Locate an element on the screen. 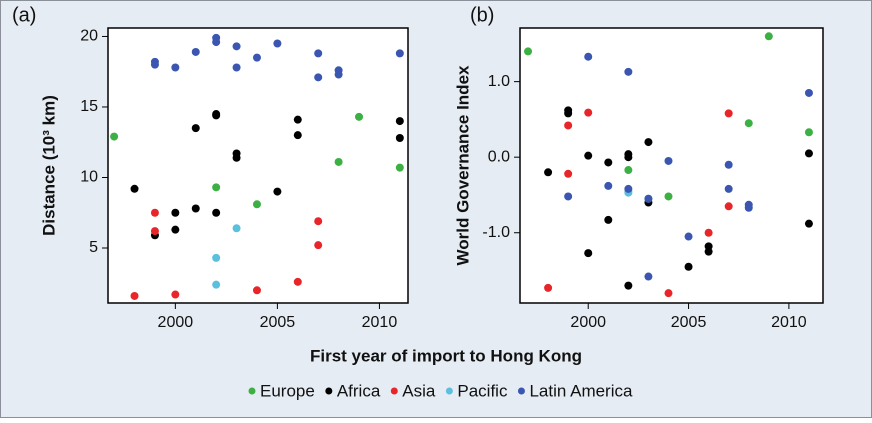 This screenshot has height=423, width=872. y-tick-label: 1.0 is located at coordinates (499, 81).